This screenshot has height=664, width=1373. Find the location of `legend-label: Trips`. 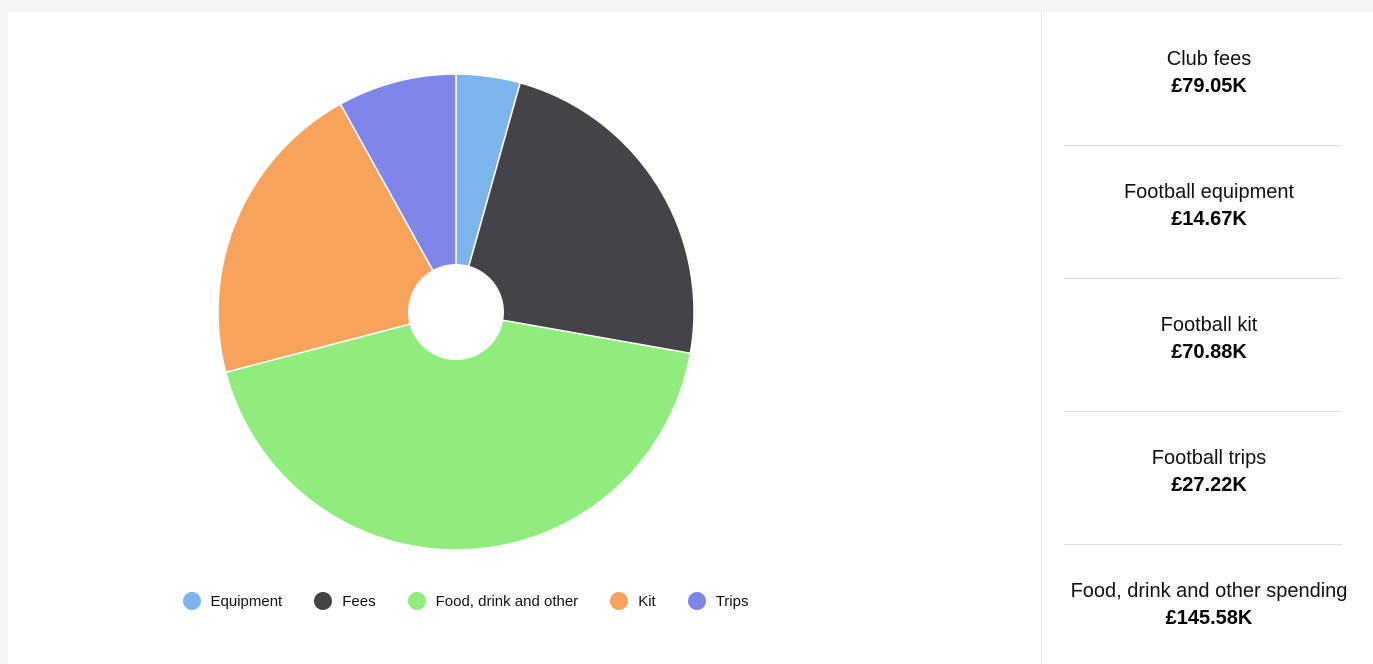

legend-label: Trips is located at coordinates (732, 601).